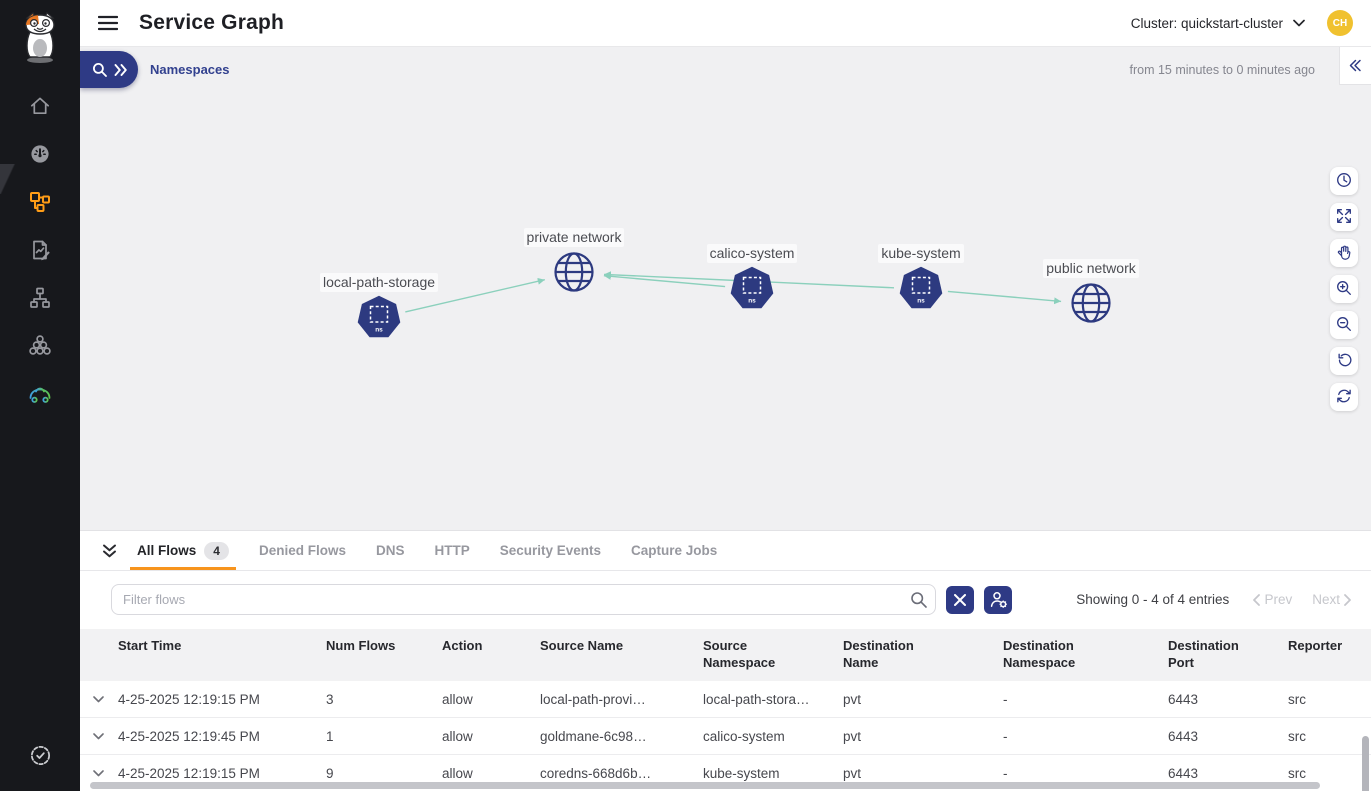 The image size is (1371, 791). What do you see at coordinates (1344, 325) in the screenshot?
I see `zoom-out-button` at bounding box center [1344, 325].